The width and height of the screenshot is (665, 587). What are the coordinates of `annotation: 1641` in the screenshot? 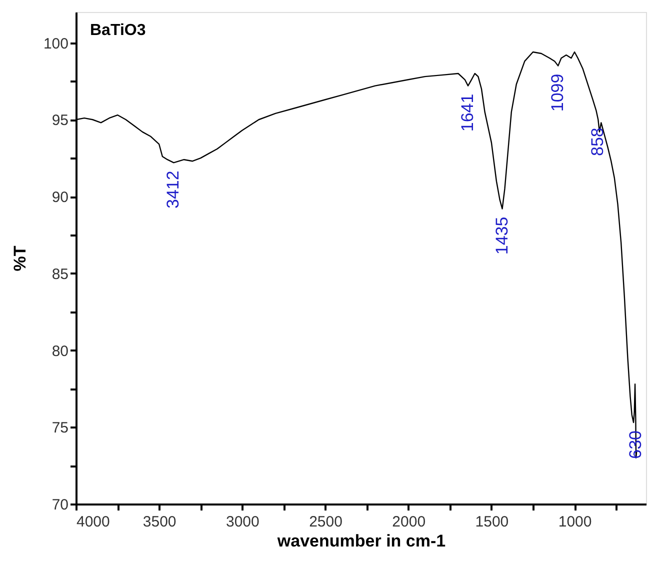 It's located at (468, 113).